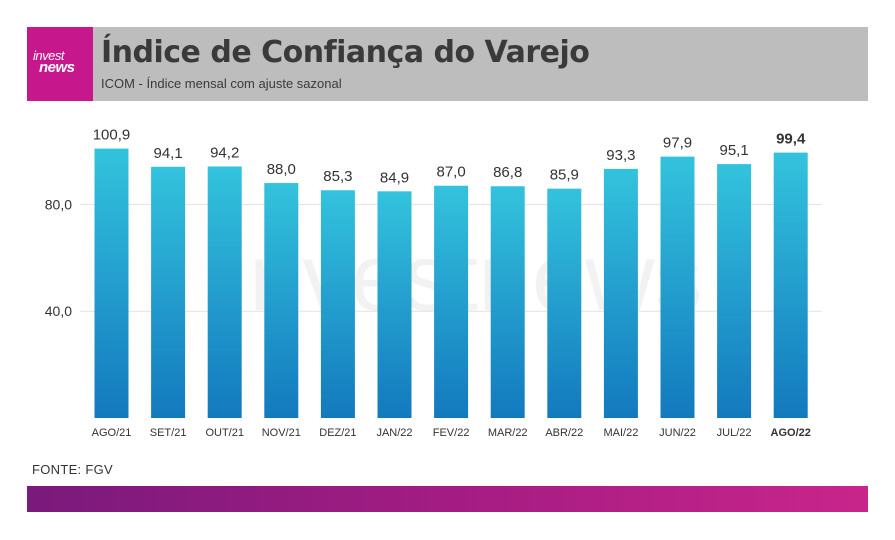  Describe the element at coordinates (112, 135) in the screenshot. I see `bar-value-label: 100,9` at that location.